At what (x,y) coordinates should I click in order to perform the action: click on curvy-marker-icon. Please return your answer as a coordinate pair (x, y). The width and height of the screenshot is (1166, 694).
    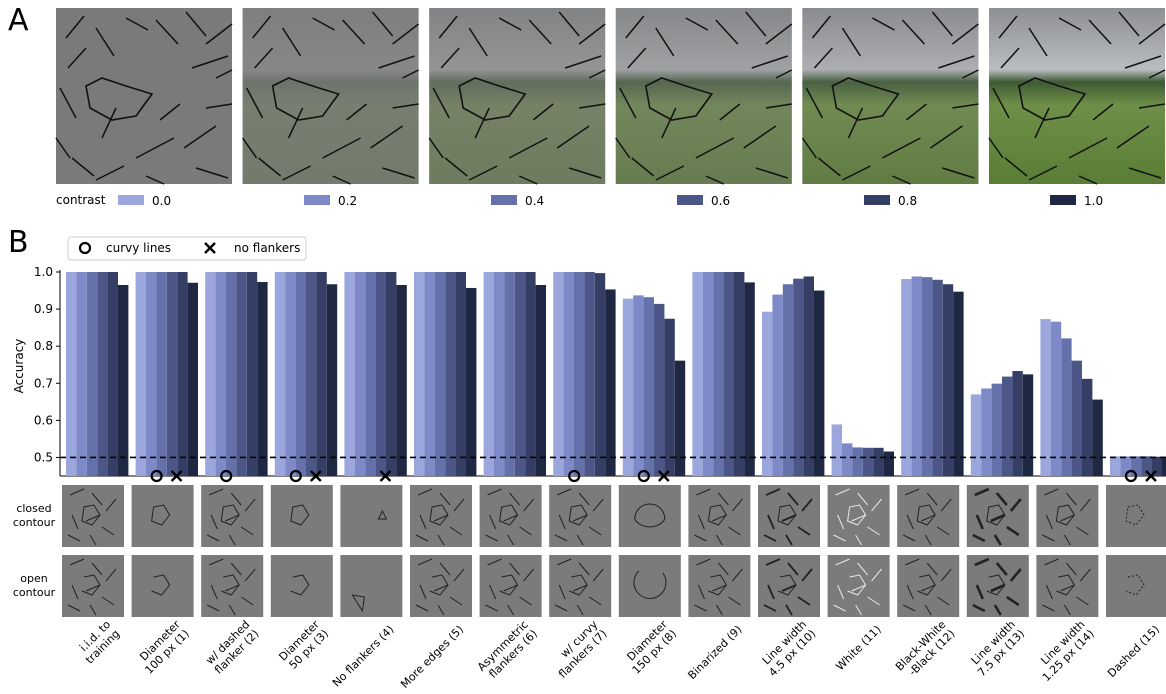
    Looking at the image, I should click on (85, 248).